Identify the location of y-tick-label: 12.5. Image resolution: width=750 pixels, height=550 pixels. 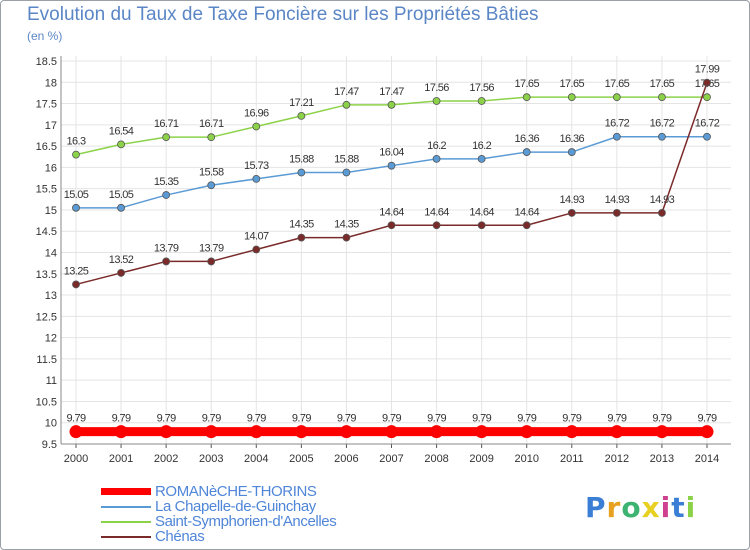
(46, 317).